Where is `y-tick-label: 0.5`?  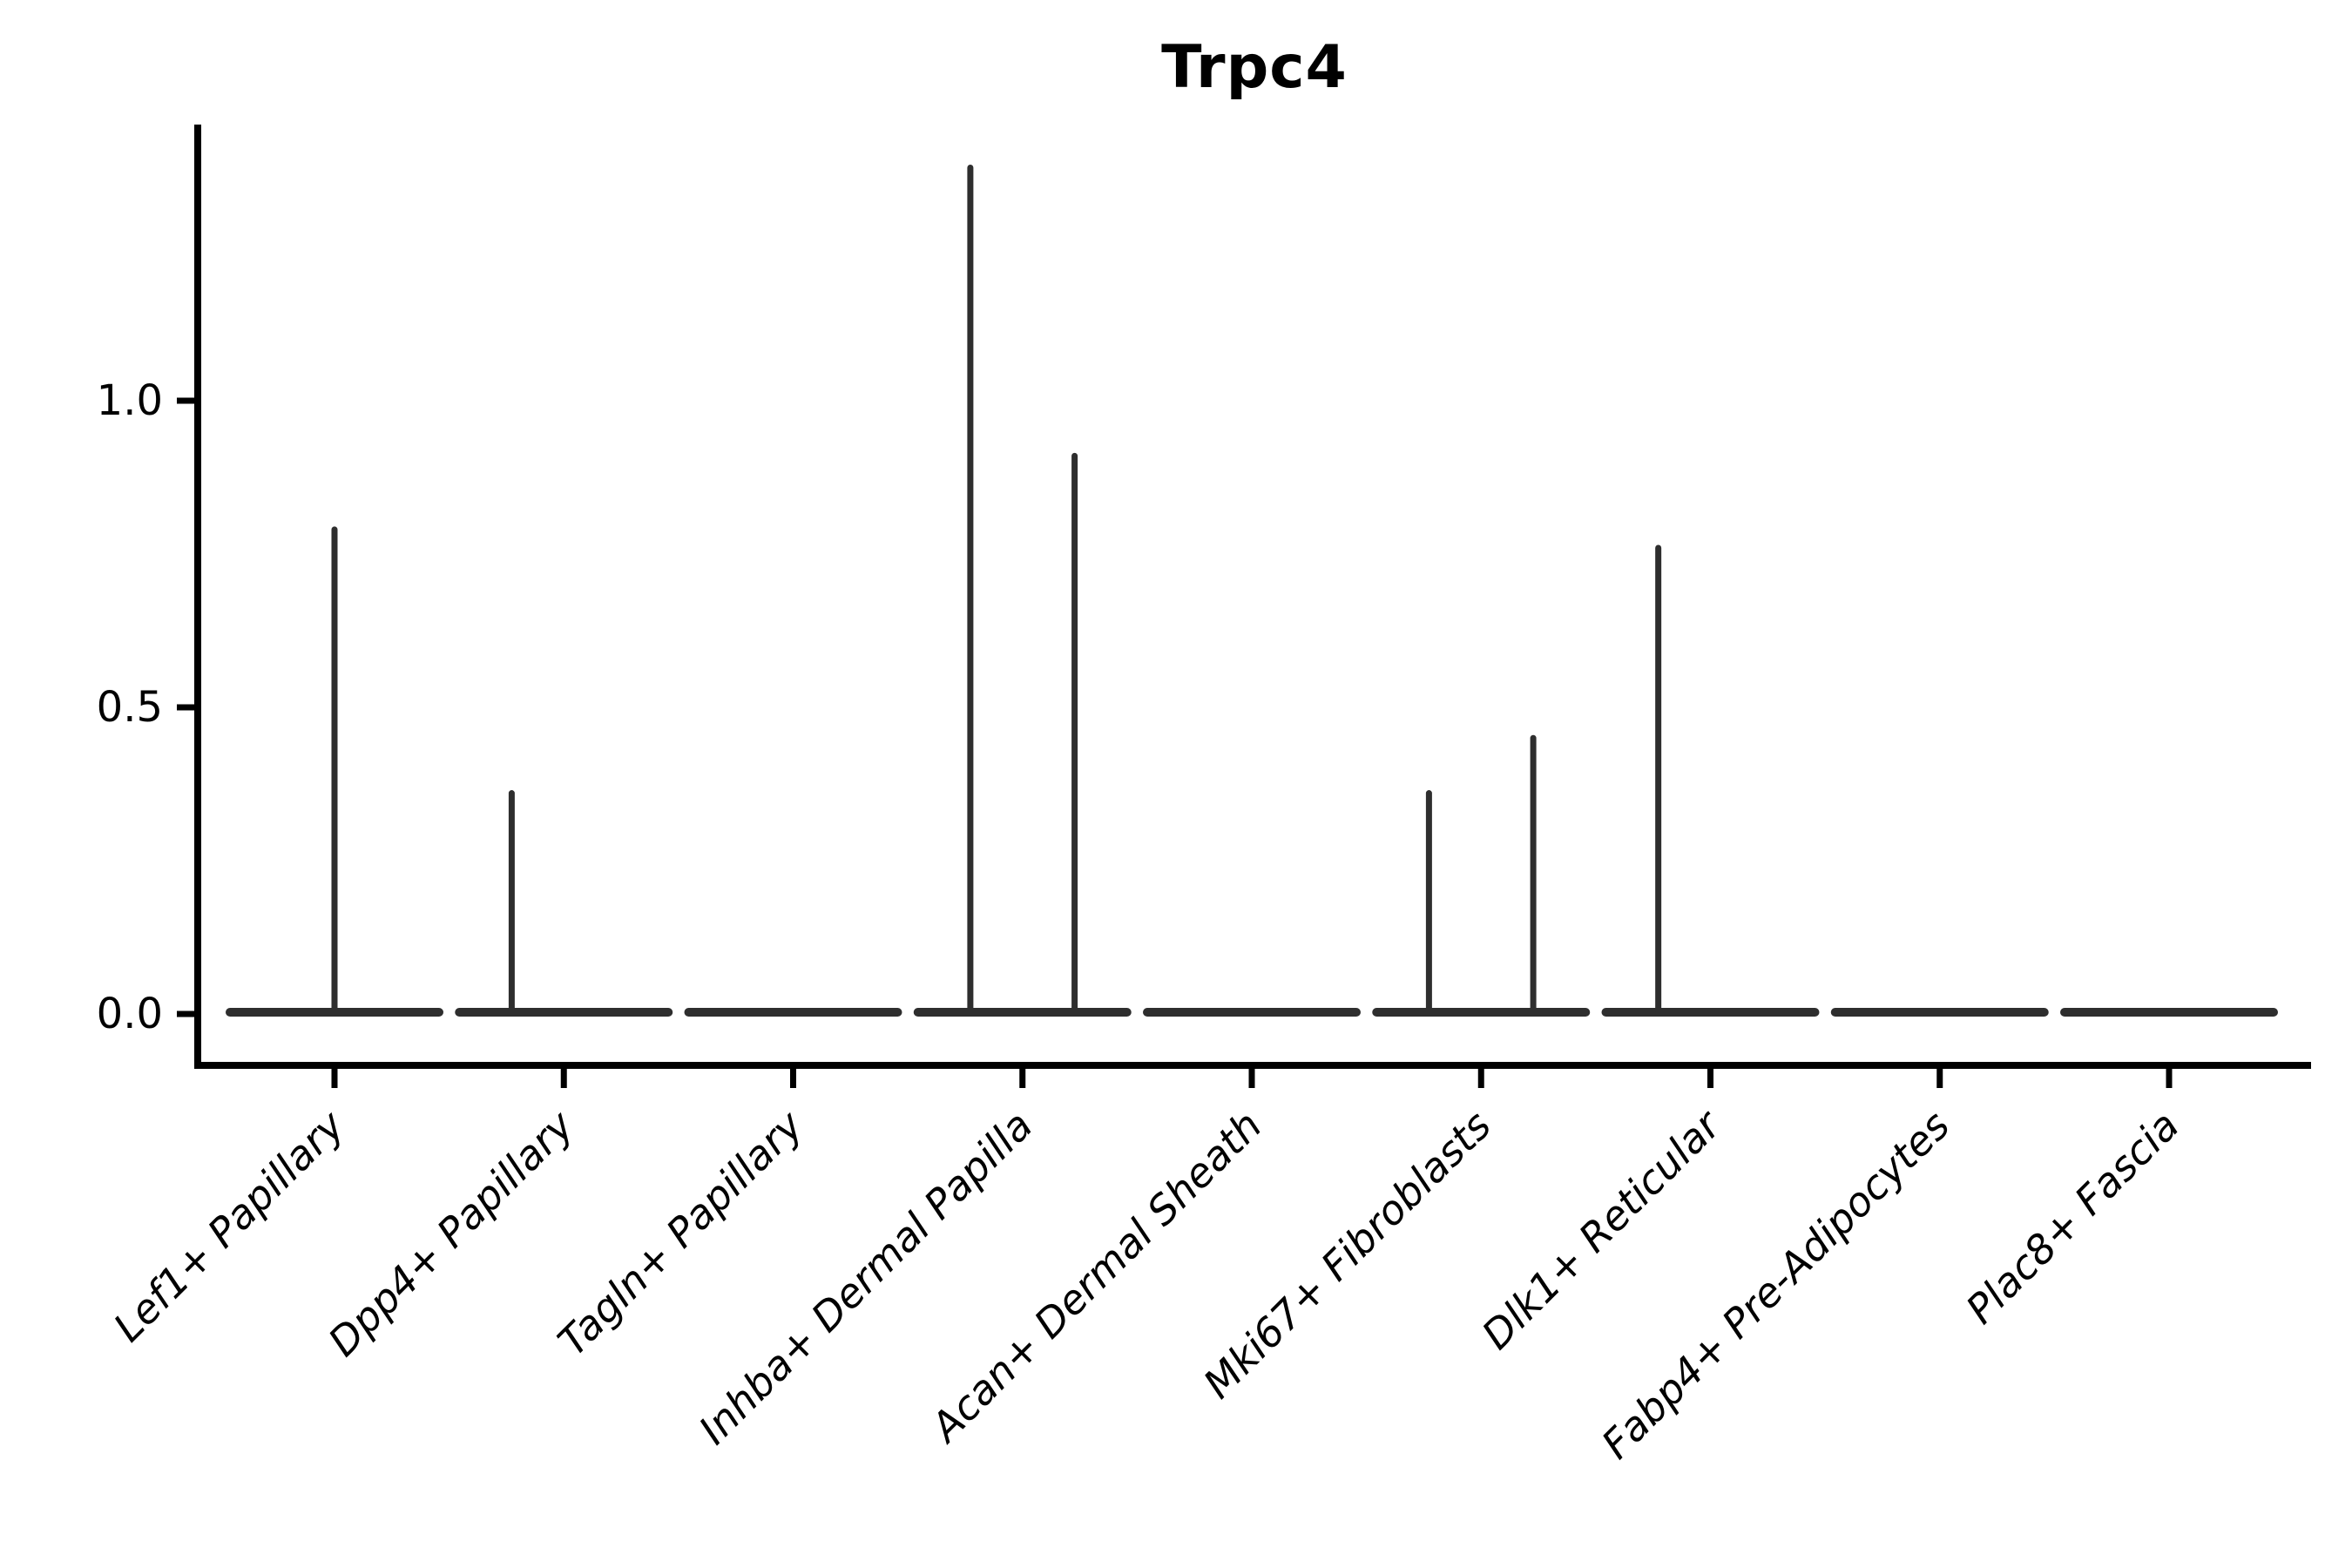
y-tick-label: 0.5 is located at coordinates (130, 707).